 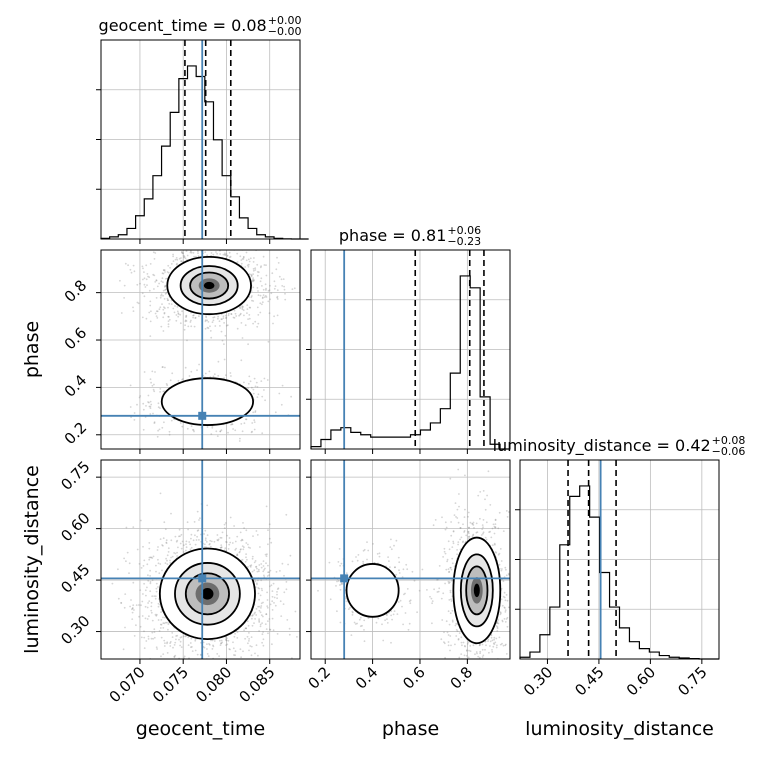 I want to click on truth-marker, so click(x=202, y=578).